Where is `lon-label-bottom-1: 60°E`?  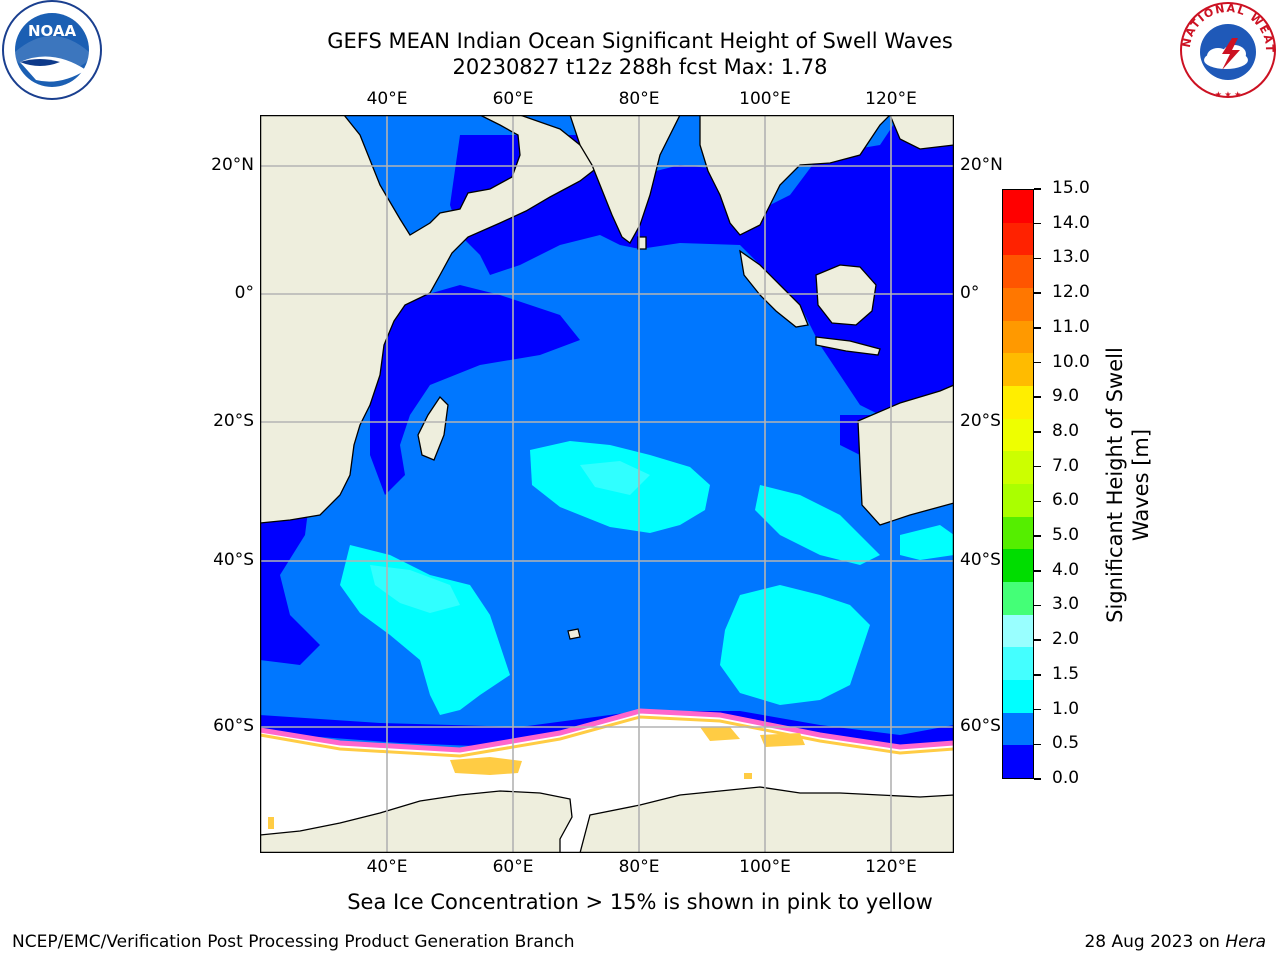
lon-label-bottom-1: 60°E is located at coordinates (513, 867).